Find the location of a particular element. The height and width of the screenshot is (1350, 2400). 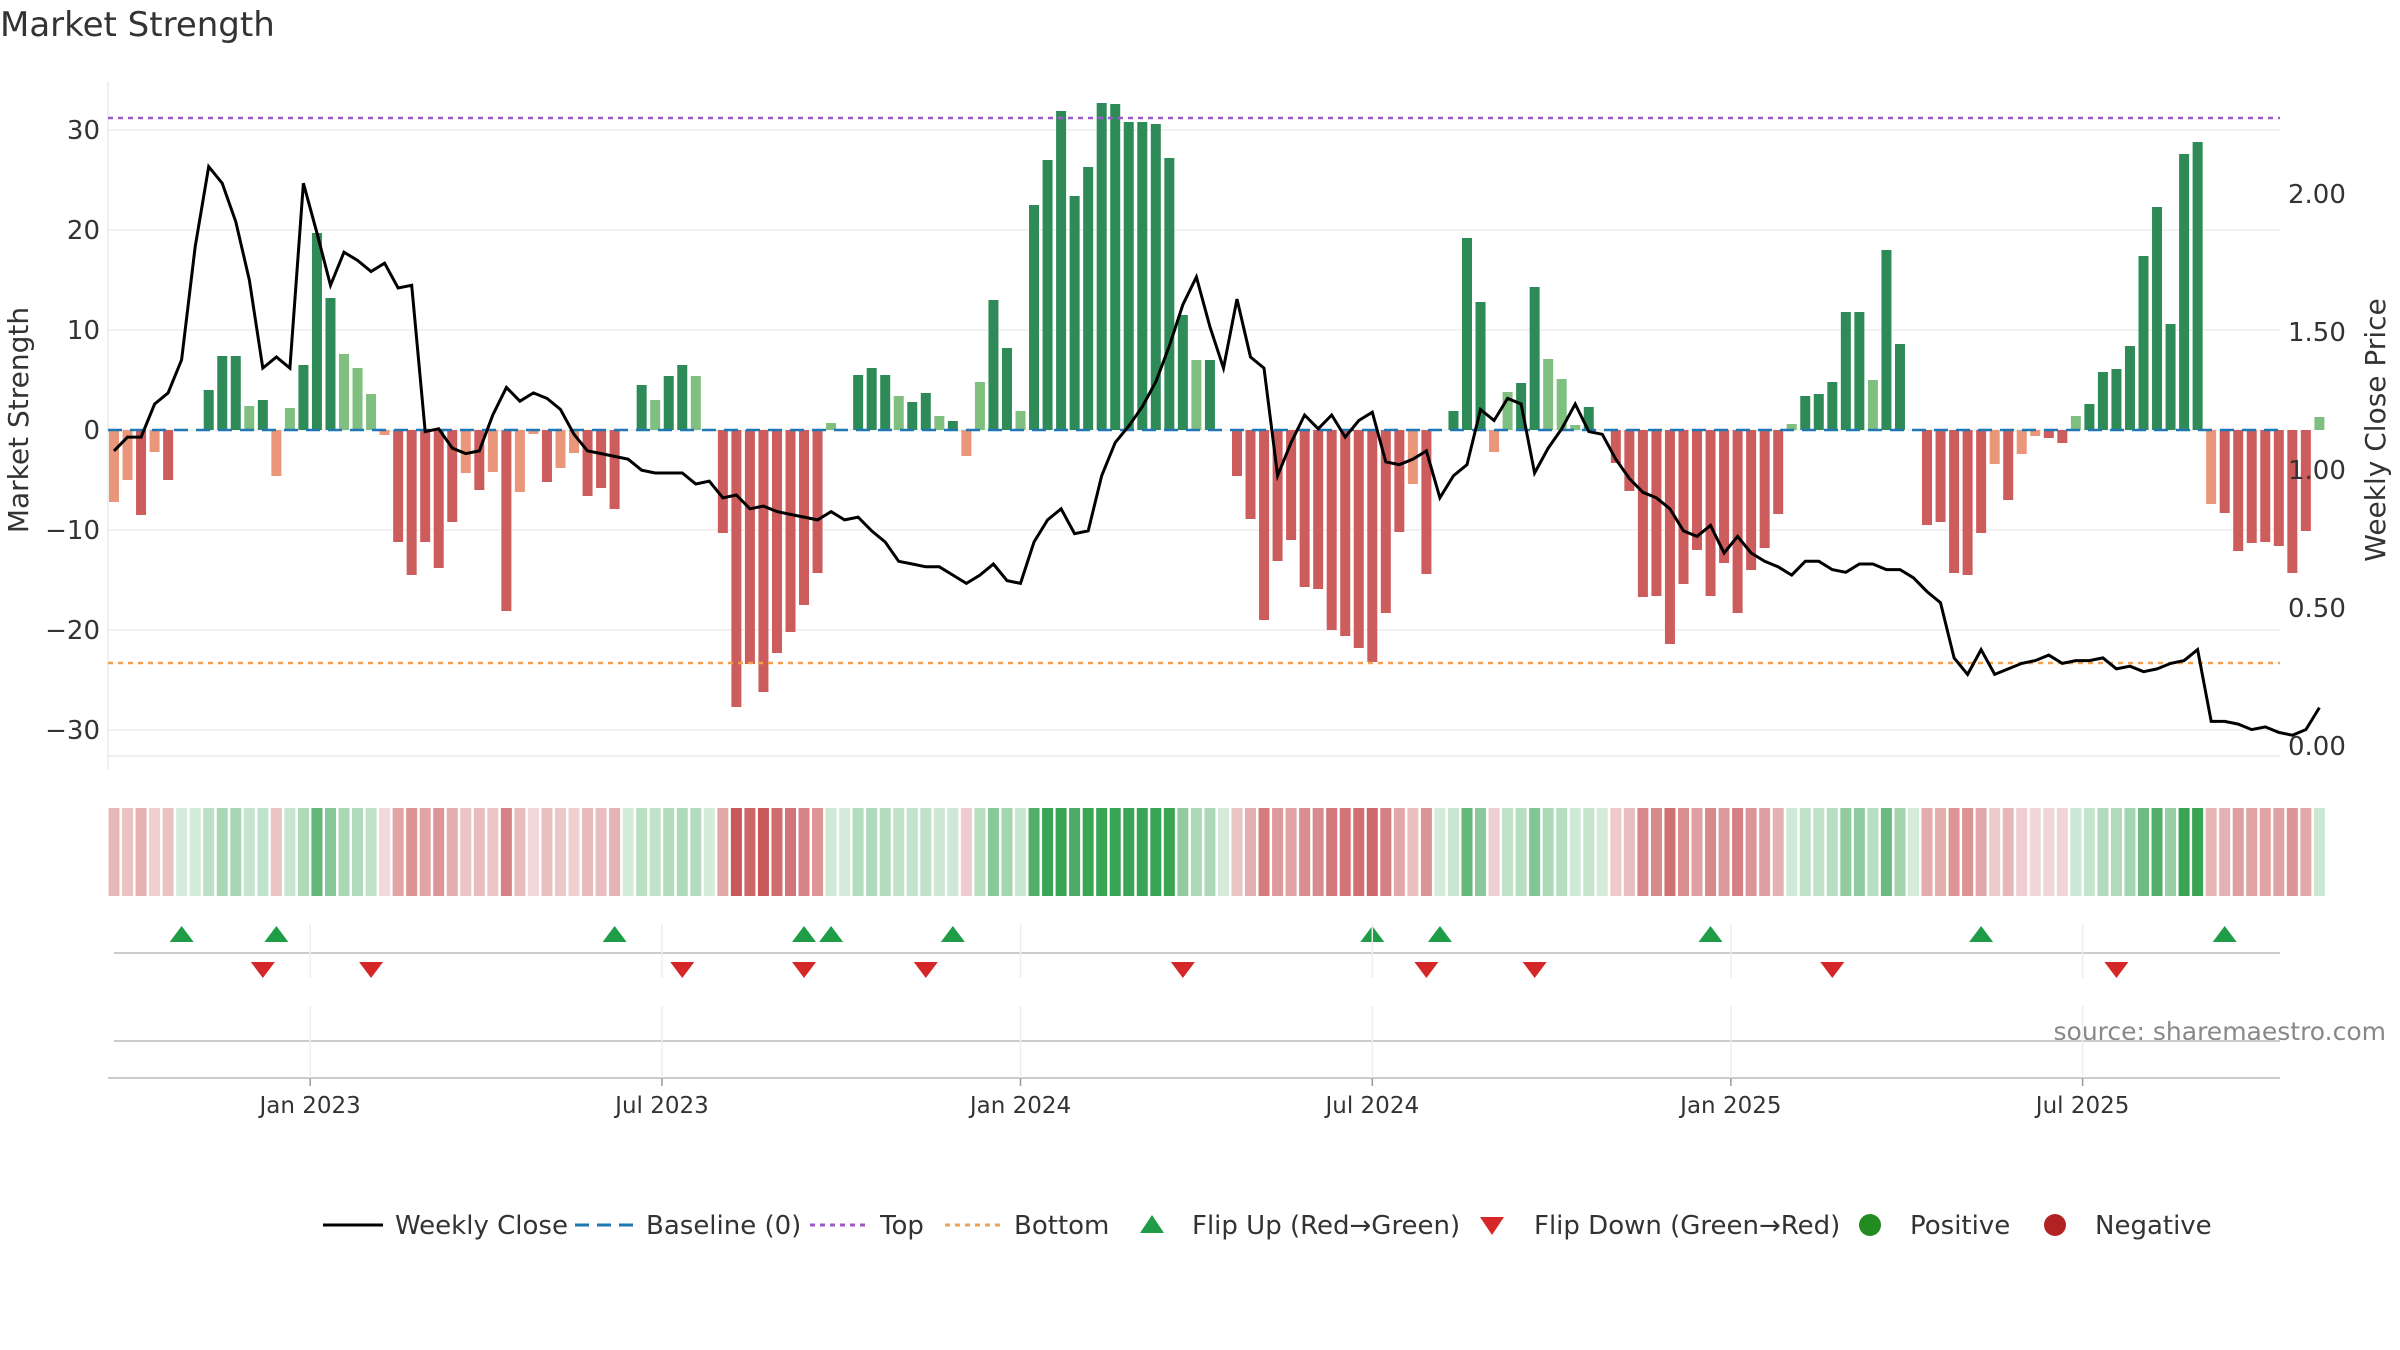

left-tick-label: 30 is located at coordinates (83, 131).